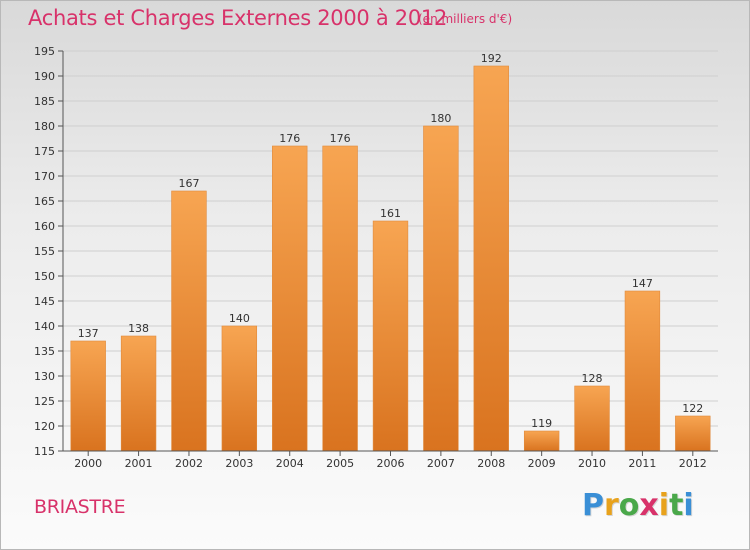 The height and width of the screenshot is (550, 750). What do you see at coordinates (593, 505) in the screenshot?
I see `logo-letter: P` at bounding box center [593, 505].